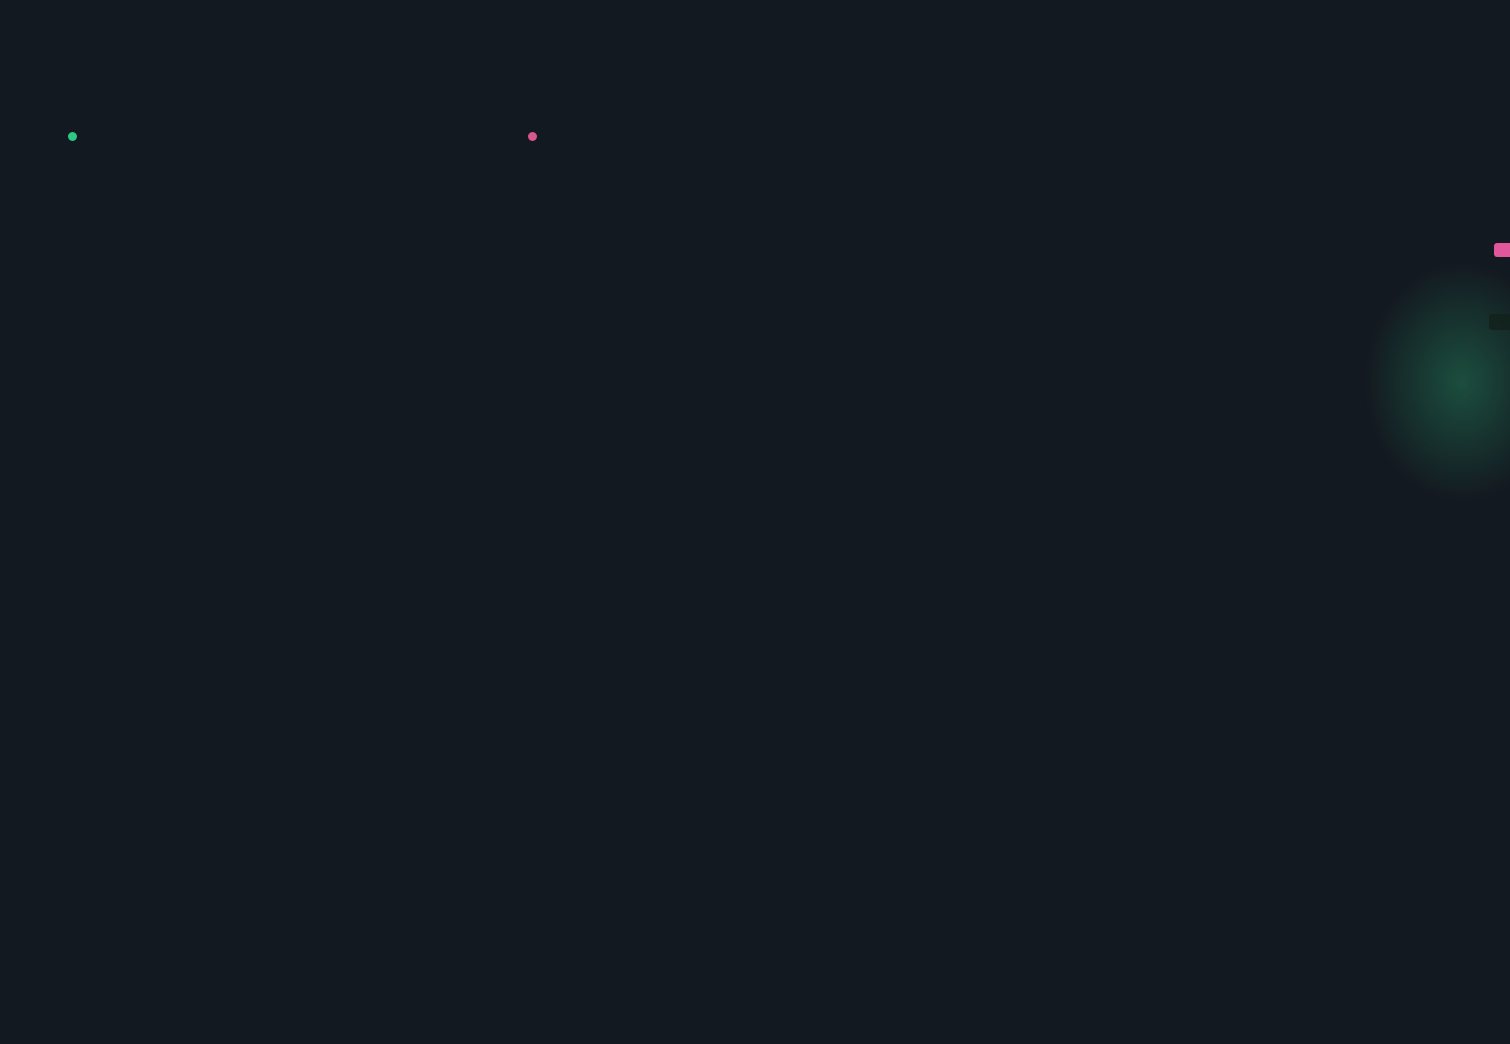 The width and height of the screenshot is (1510, 1044). I want to click on legend-fair-value, so click(538, 144).